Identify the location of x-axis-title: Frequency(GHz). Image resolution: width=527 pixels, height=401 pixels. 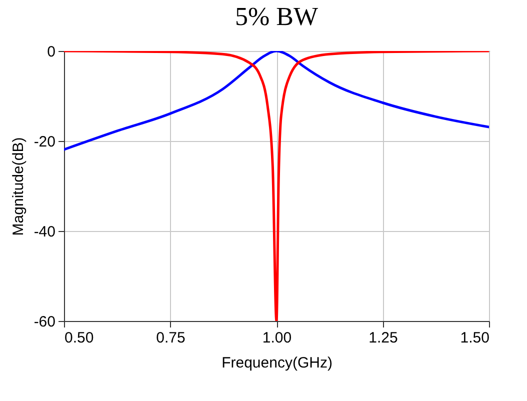
(277, 363).